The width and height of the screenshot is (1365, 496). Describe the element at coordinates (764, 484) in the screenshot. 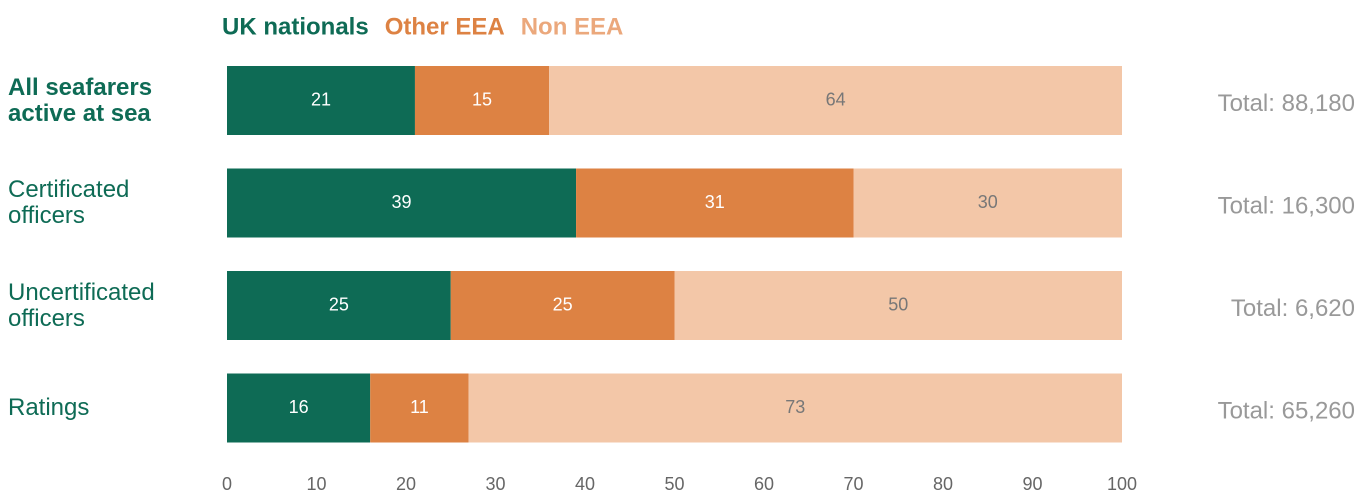

I see `x-tick-label: 60` at that location.